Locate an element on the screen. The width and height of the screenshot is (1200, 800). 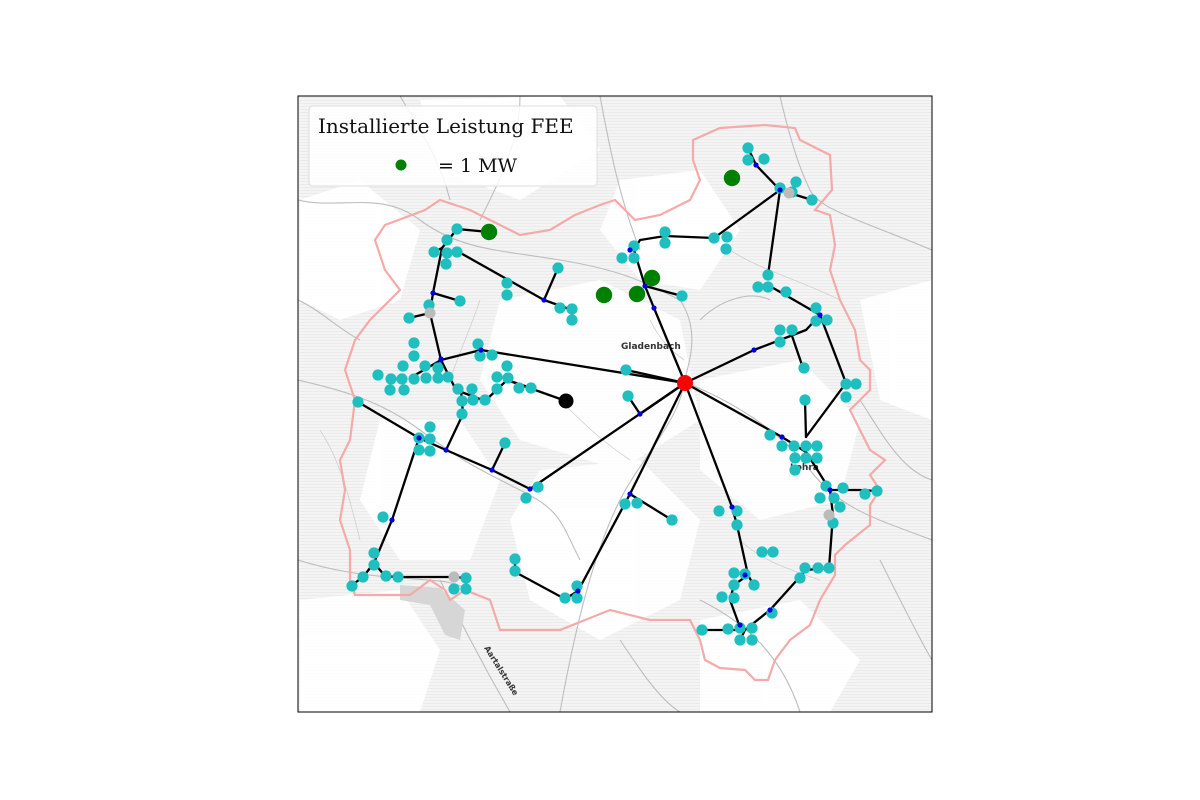
substation-node is located at coordinates (685, 383).